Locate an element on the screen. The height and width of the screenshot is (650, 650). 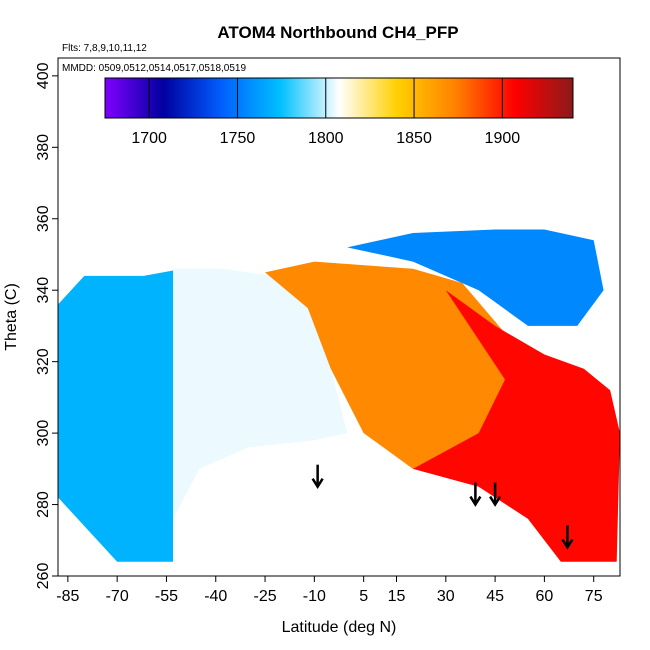
colorbar-tick-label: 1750 is located at coordinates (238, 138).